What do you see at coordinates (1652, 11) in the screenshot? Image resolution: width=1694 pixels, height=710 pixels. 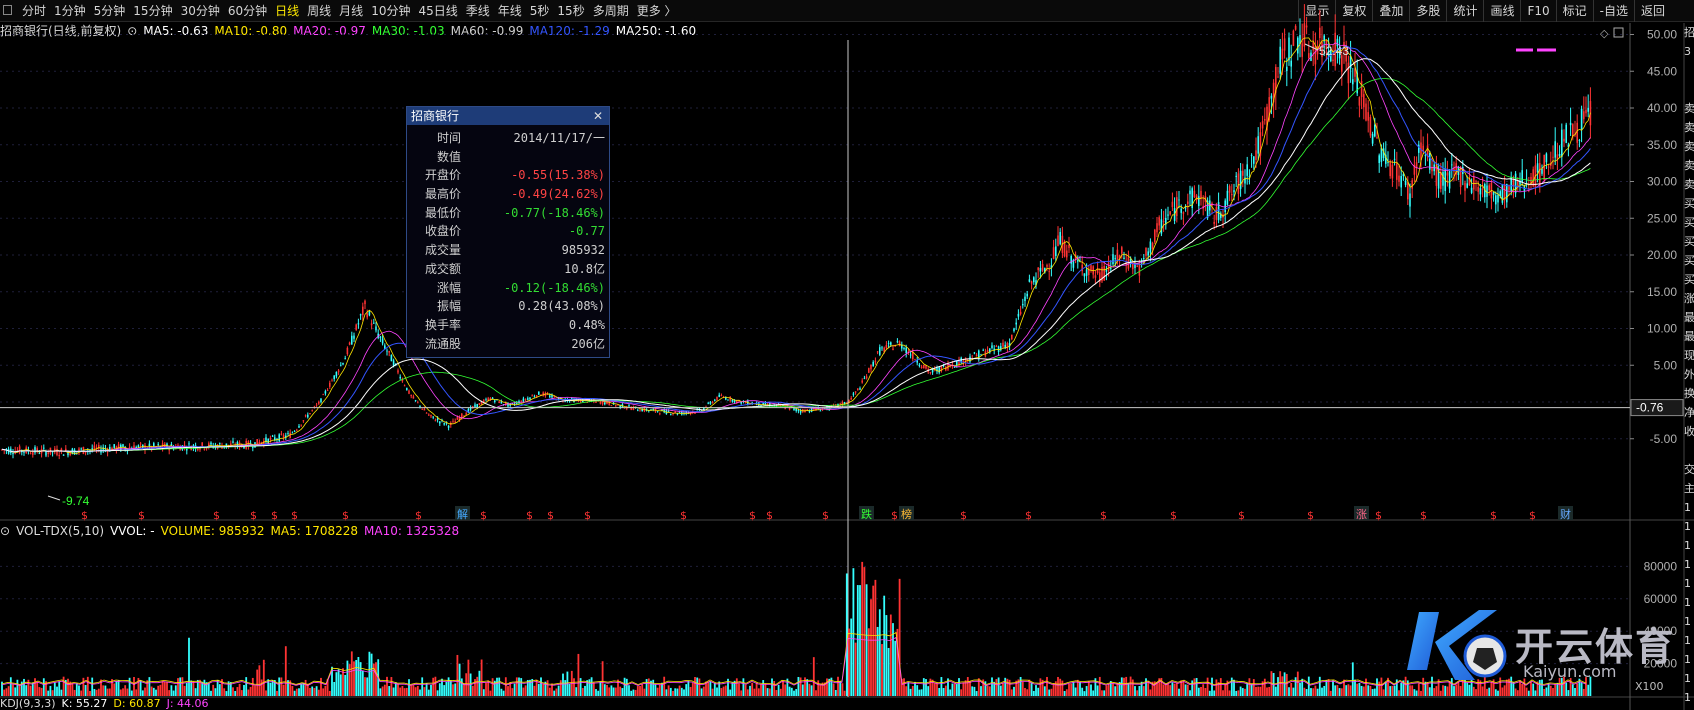 I see `back-button: 返回` at bounding box center [1652, 11].